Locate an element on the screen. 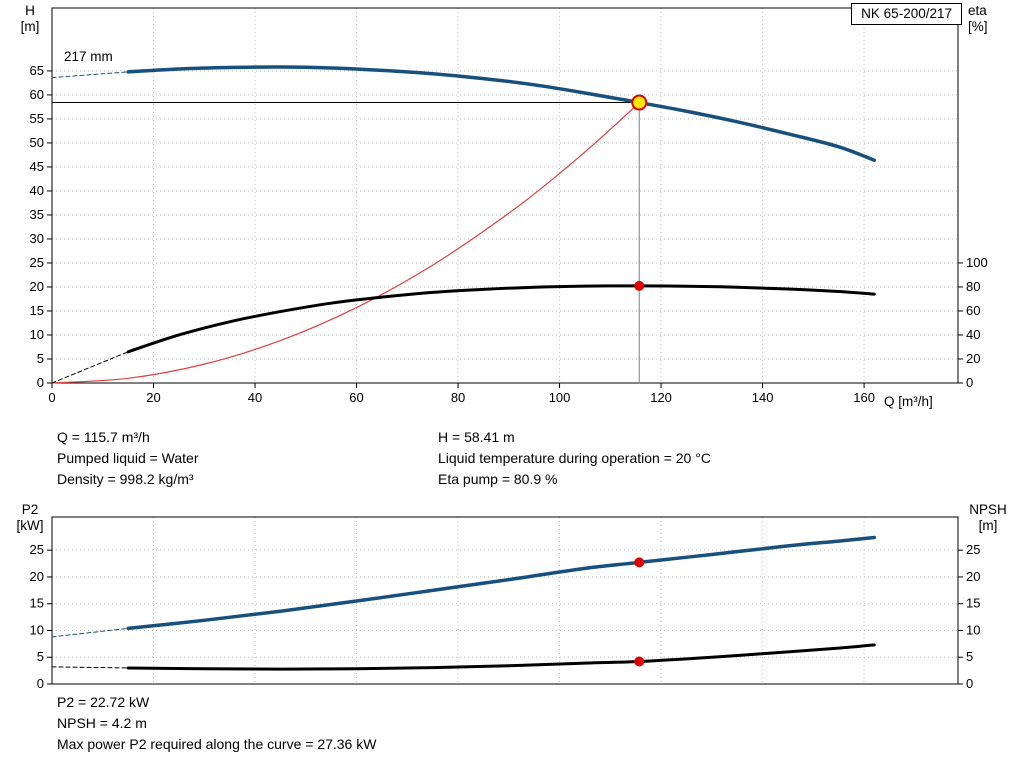 This screenshot has width=1024, height=781. h-axis-title: H is located at coordinates (30, 10).